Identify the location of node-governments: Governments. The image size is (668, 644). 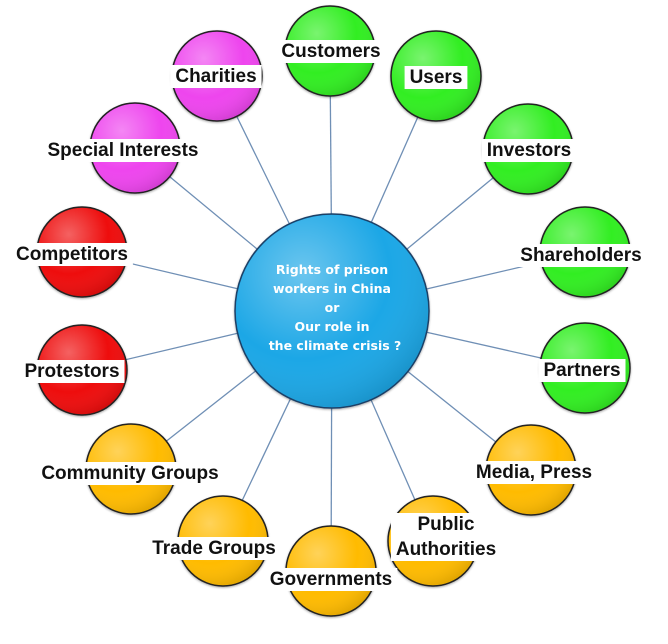
(331, 571).